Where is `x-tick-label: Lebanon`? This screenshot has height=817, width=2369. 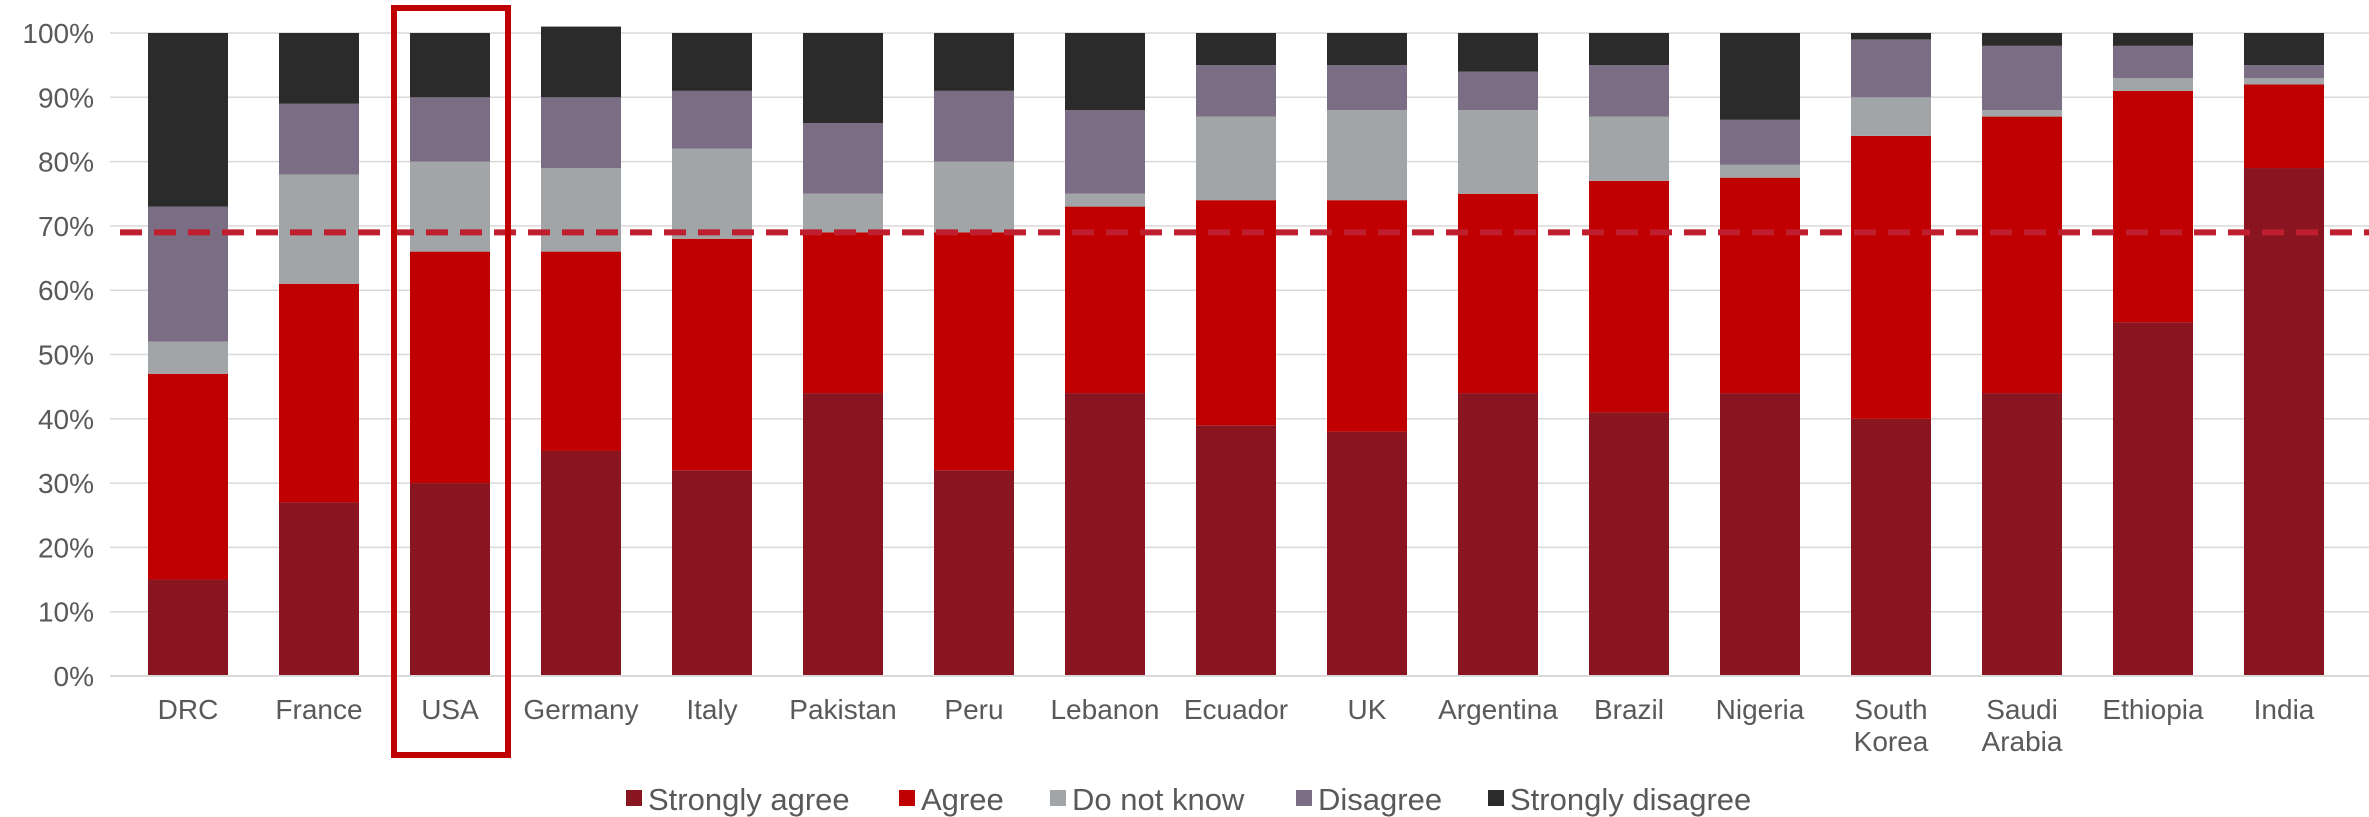
x-tick-label: Lebanon is located at coordinates (1104, 709).